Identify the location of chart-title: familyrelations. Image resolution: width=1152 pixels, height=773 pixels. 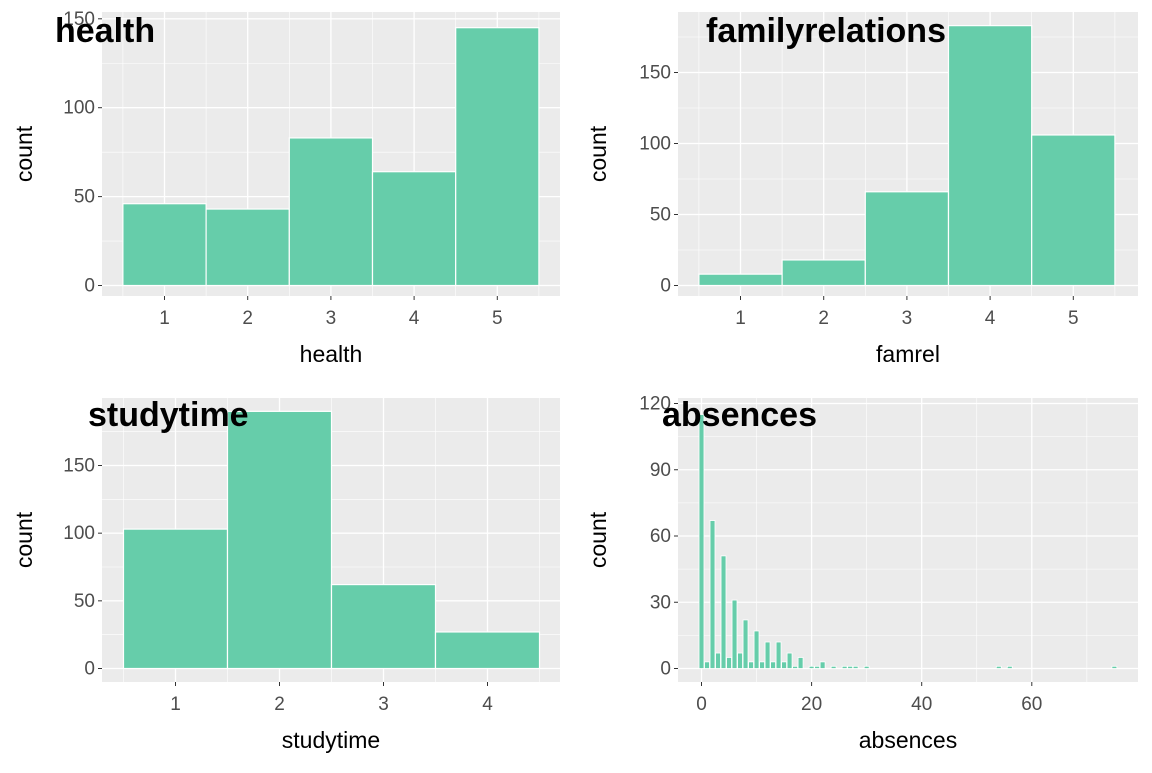
(826, 31).